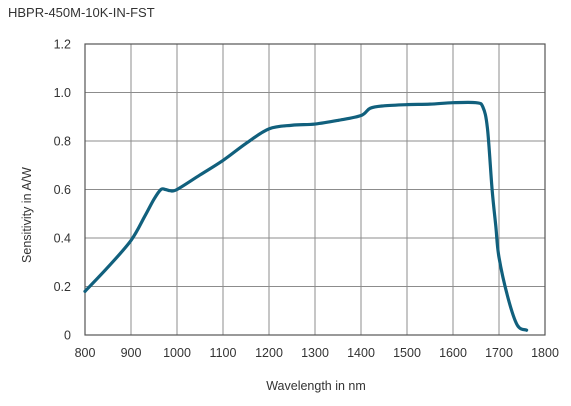 Image resolution: width=571 pixels, height=406 pixels. Describe the element at coordinates (316, 386) in the screenshot. I see `x-axis-label: Wavelength in nm` at that location.